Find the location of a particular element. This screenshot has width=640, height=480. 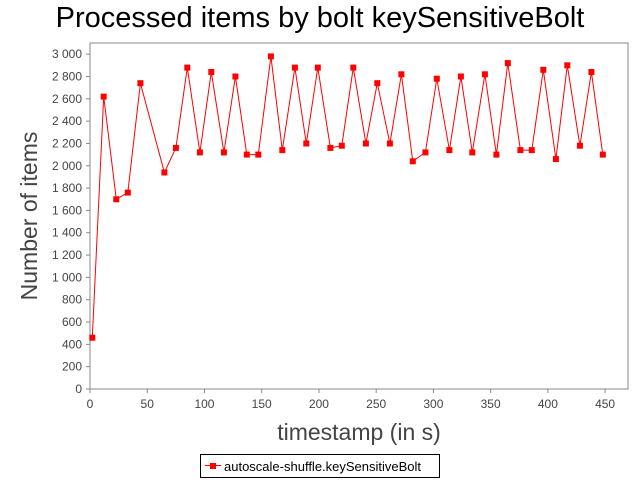

x-tick-label: 250 is located at coordinates (376, 404).